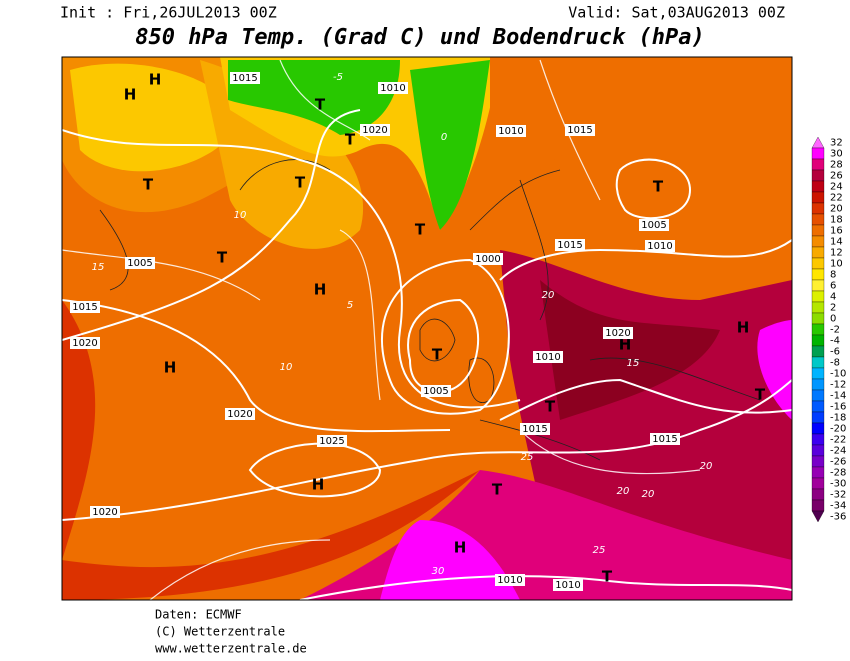 The image size is (850, 661). What do you see at coordinates (835, 363) in the screenshot?
I see `colorbar-label: -8` at bounding box center [835, 363].